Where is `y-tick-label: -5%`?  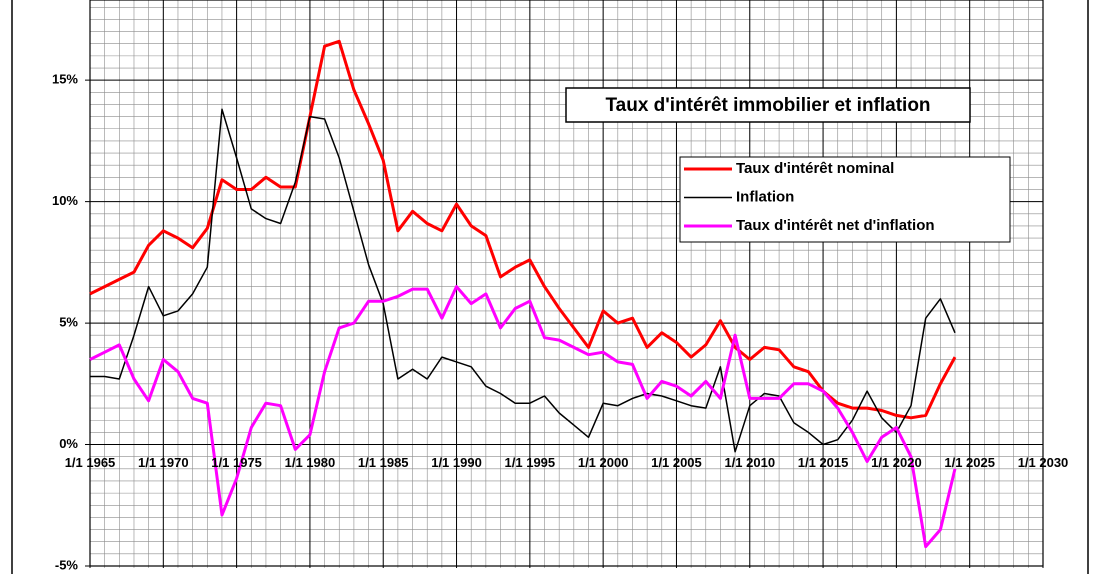 y-tick-label: -5% is located at coordinates (67, 564).